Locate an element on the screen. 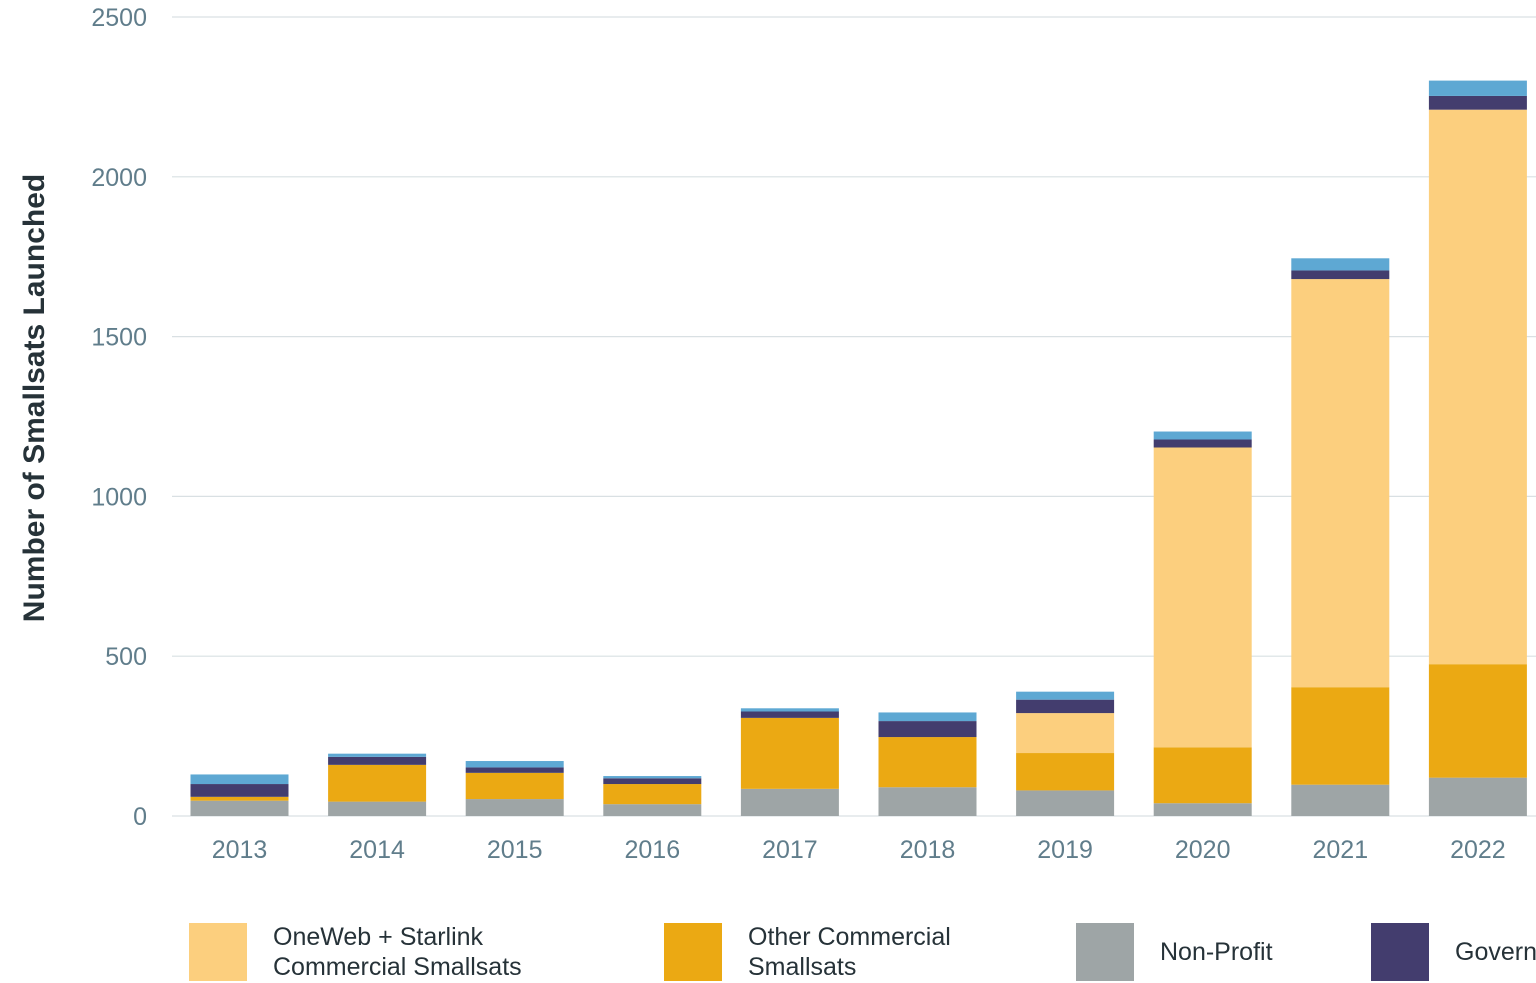 This screenshot has width=1536, height=983. y-tick-label: 1500 is located at coordinates (119, 338).